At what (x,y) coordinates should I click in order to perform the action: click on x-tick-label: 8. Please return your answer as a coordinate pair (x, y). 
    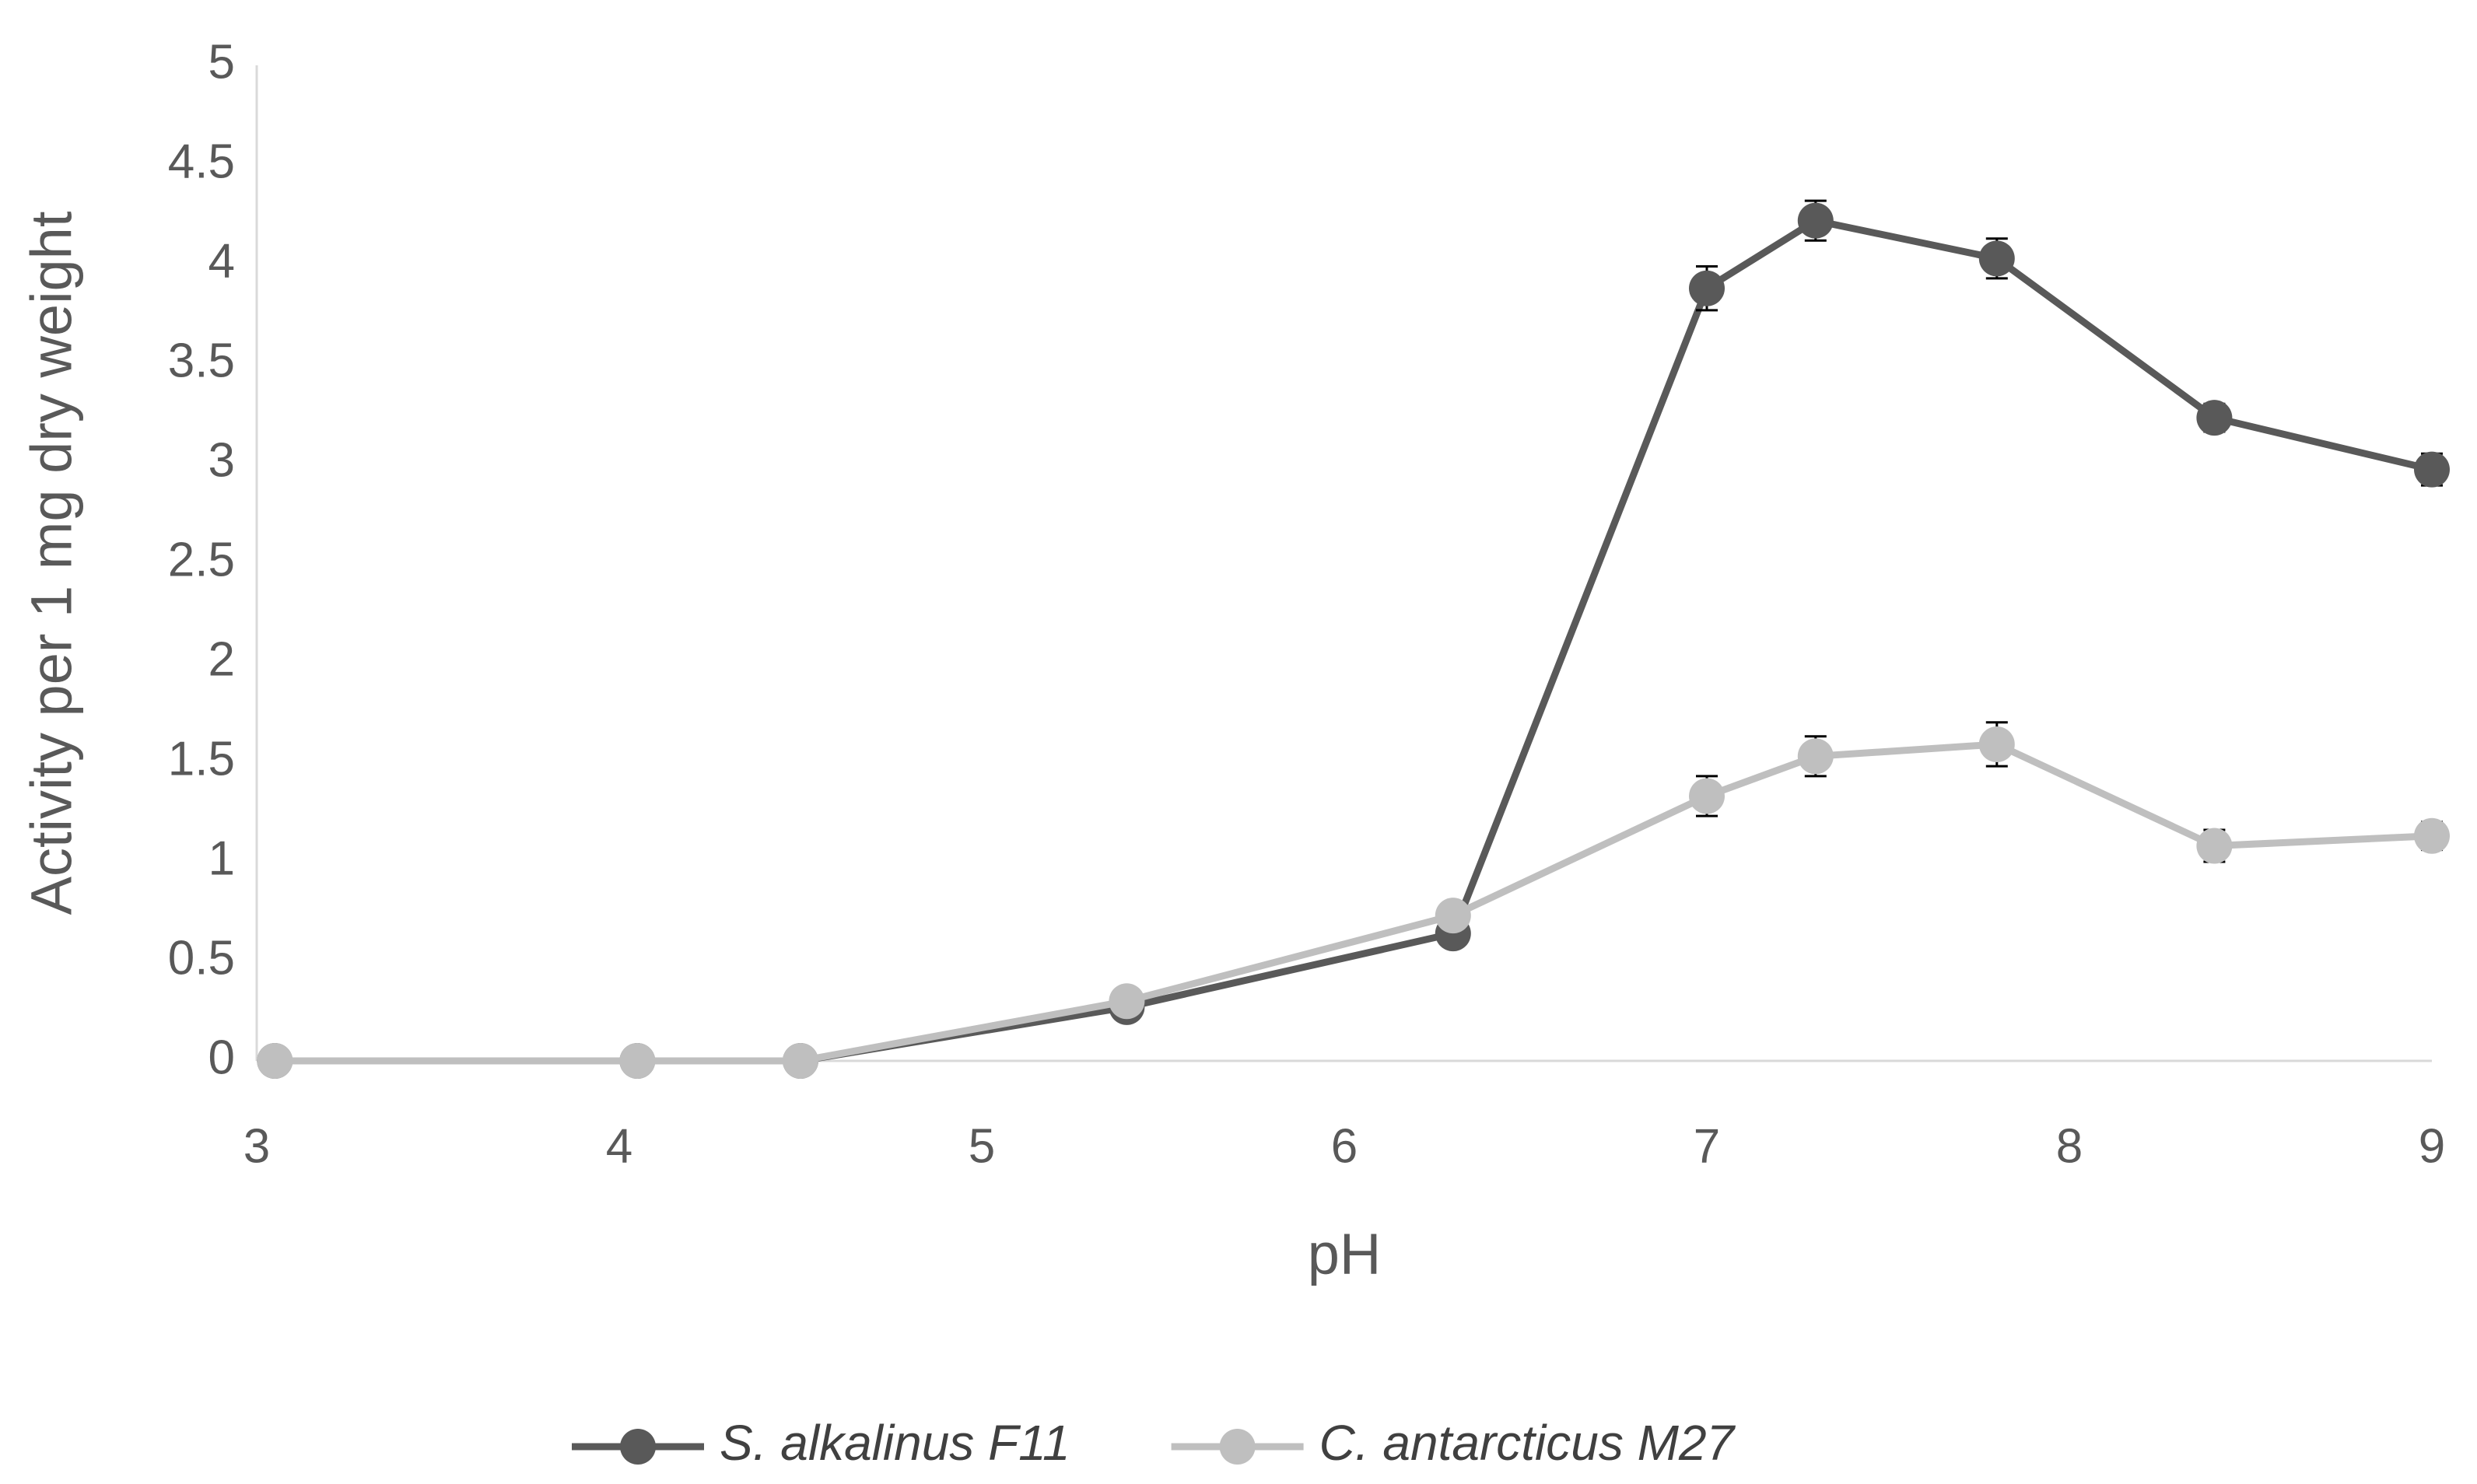
    Looking at the image, I should click on (2069, 1146).